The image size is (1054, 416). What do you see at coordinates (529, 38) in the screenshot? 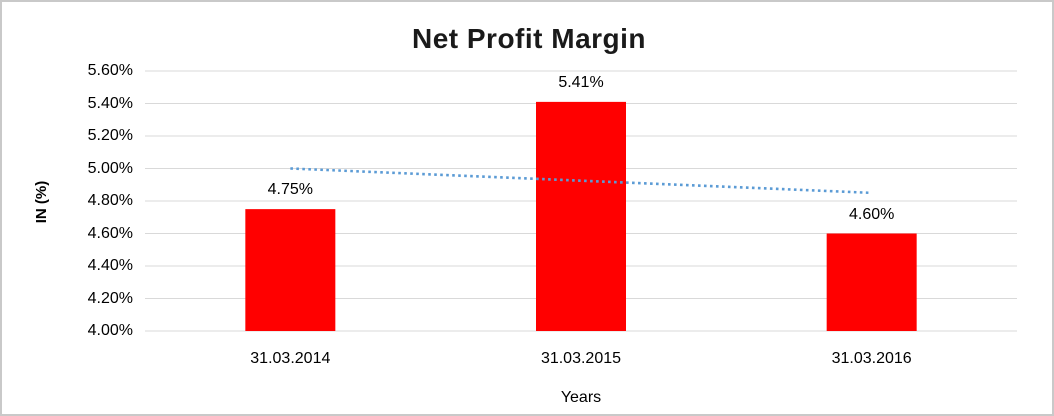
I see `chart-title: Net Profit Margin` at bounding box center [529, 38].